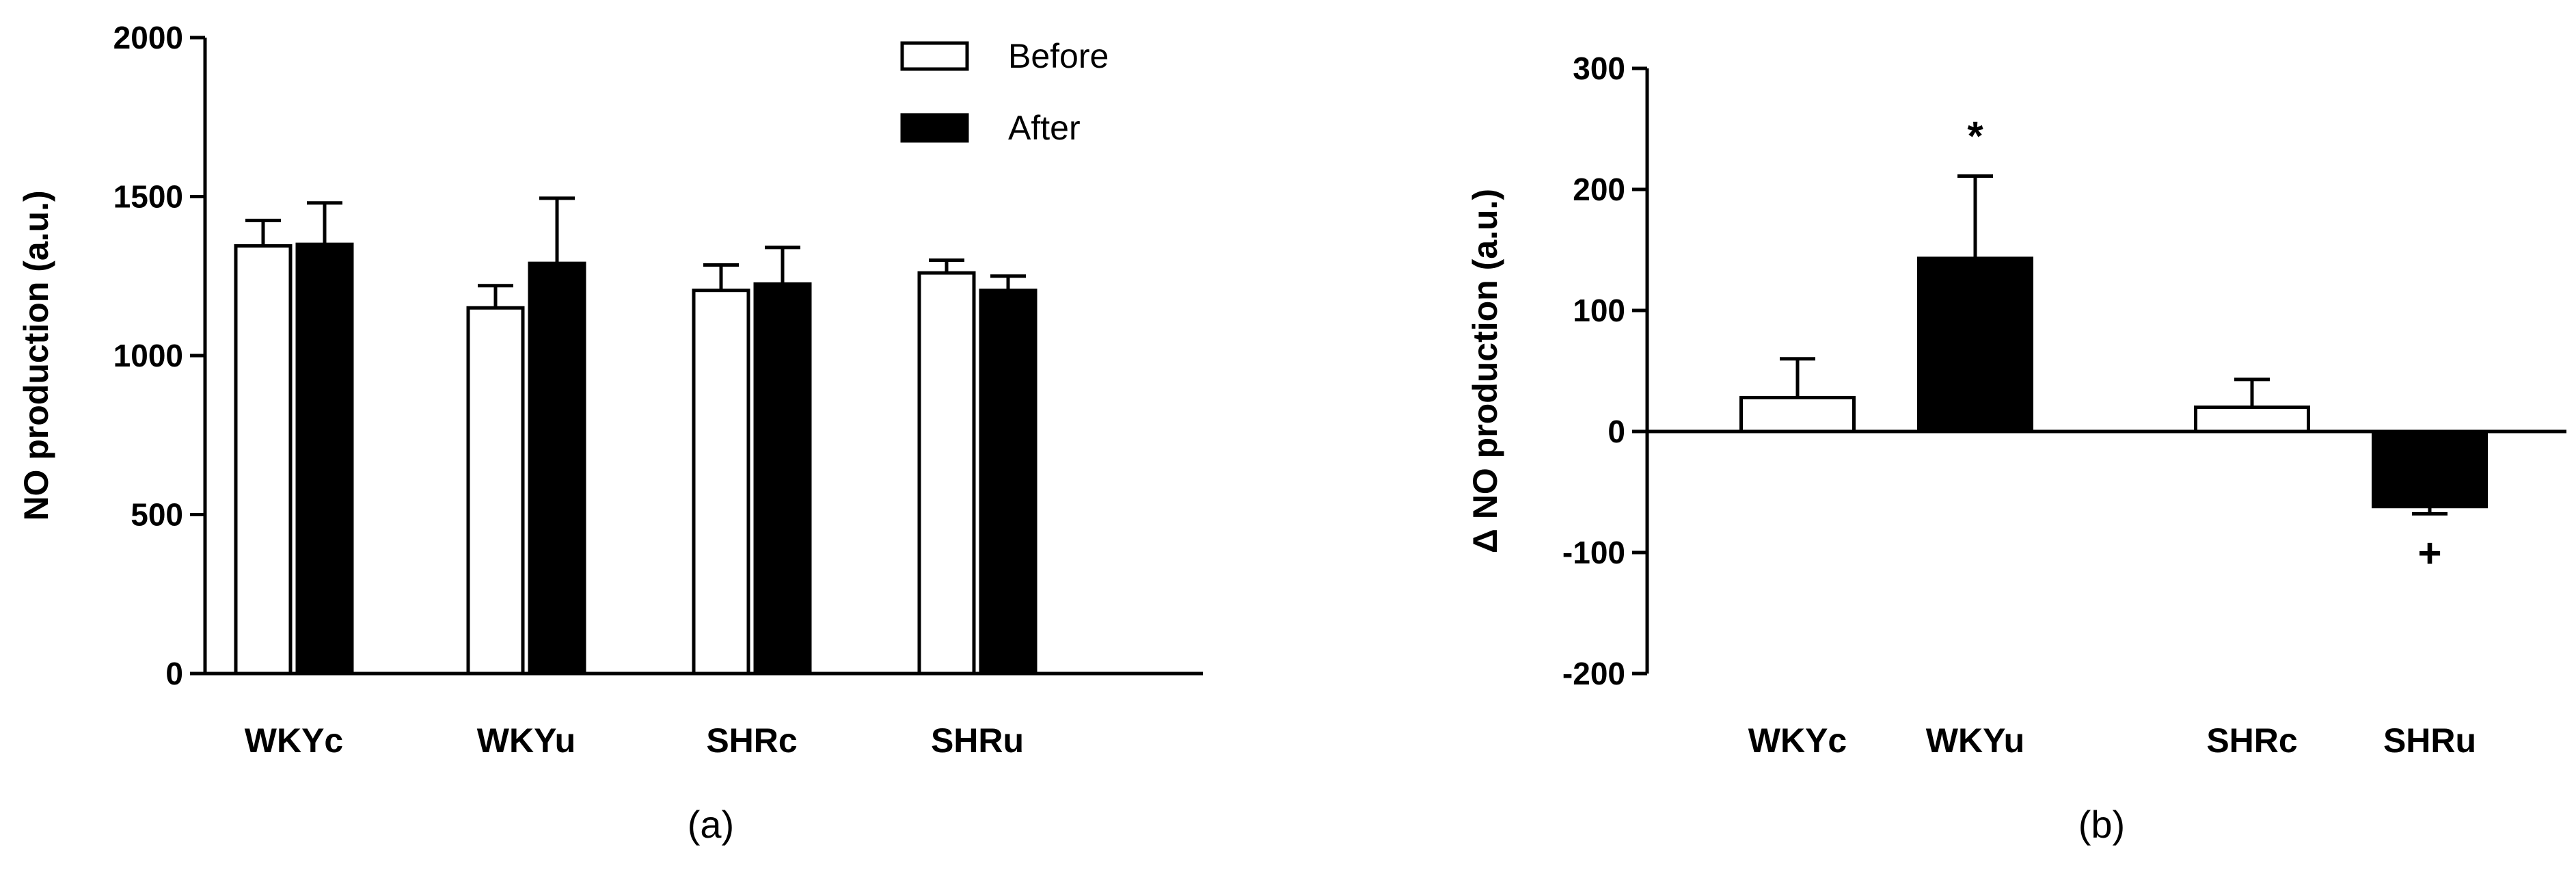 The height and width of the screenshot is (878, 2576). Describe the element at coordinates (1599, 189) in the screenshot. I see `y-tick-label: 200` at that location.